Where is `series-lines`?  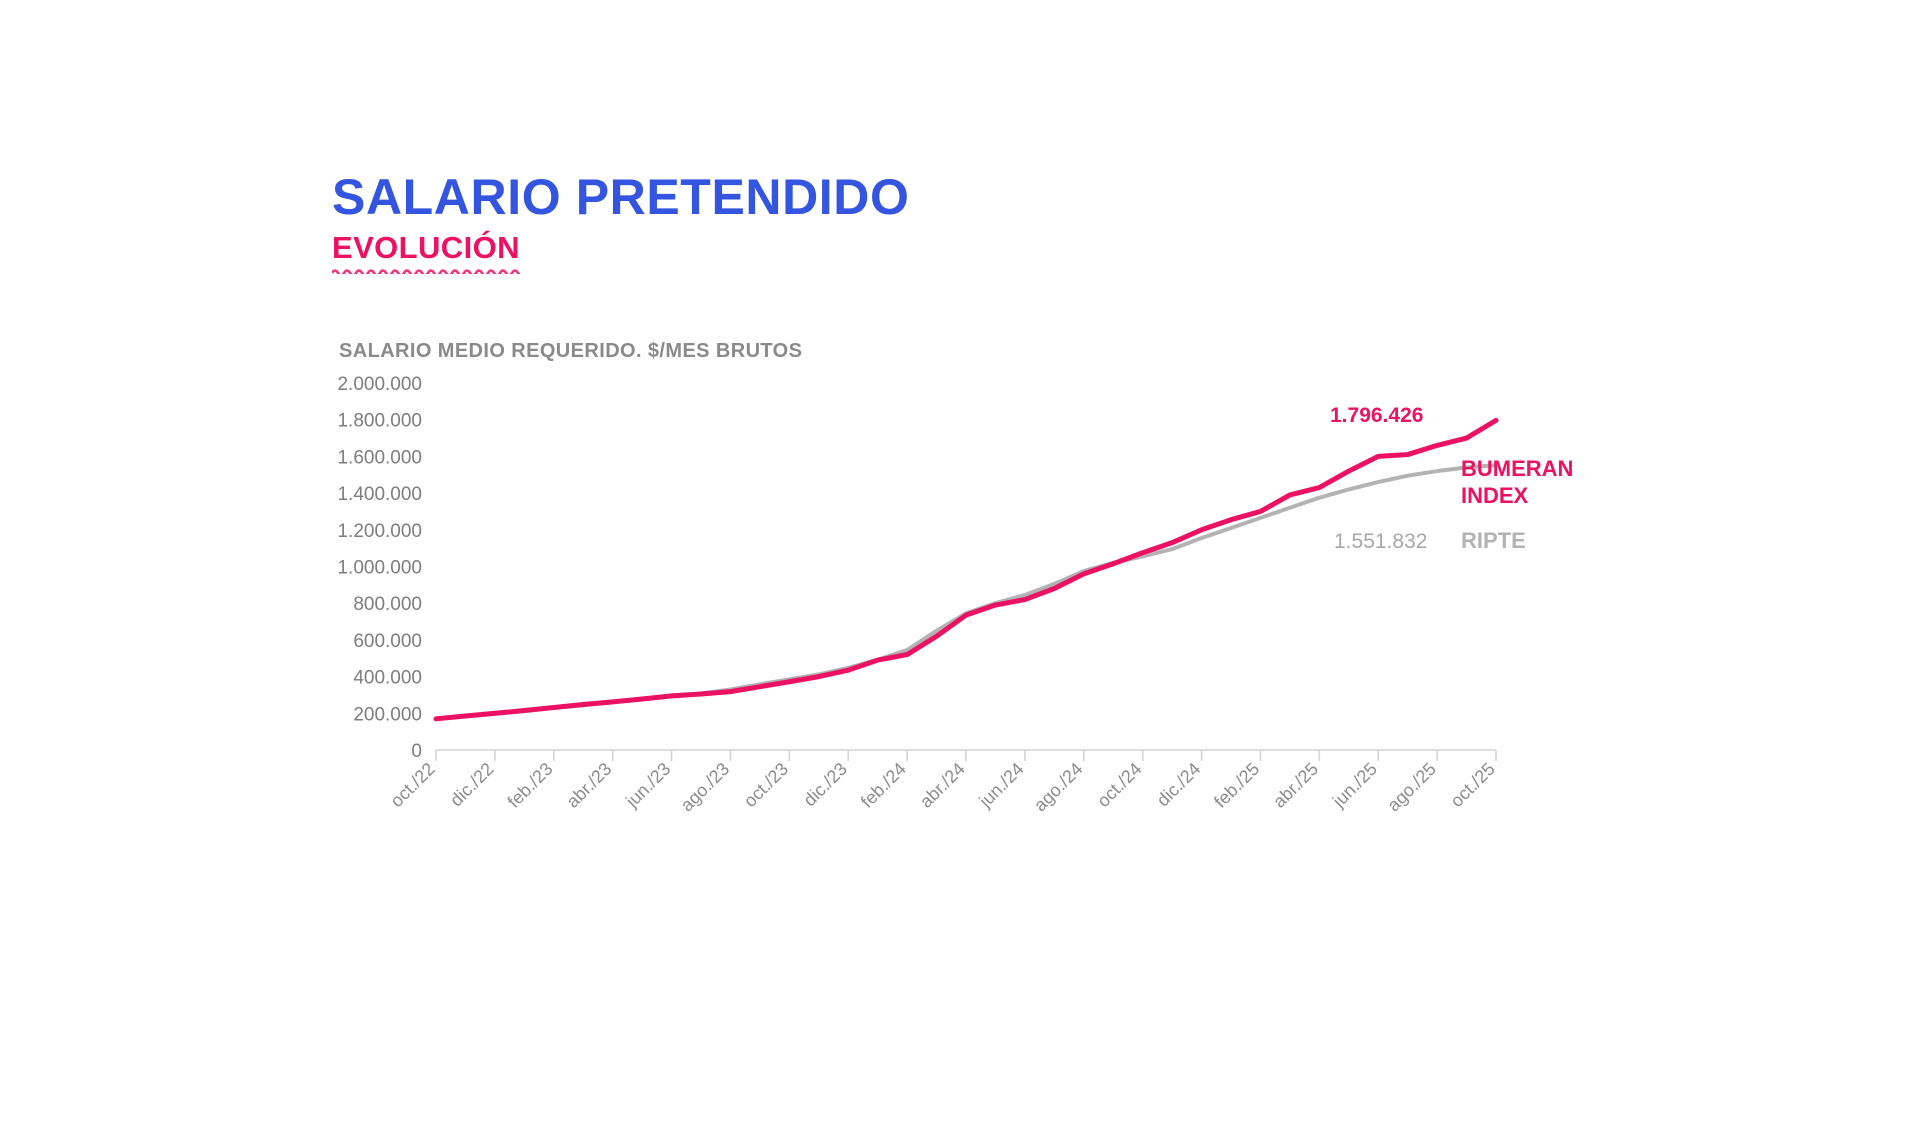
series-lines is located at coordinates (966, 569).